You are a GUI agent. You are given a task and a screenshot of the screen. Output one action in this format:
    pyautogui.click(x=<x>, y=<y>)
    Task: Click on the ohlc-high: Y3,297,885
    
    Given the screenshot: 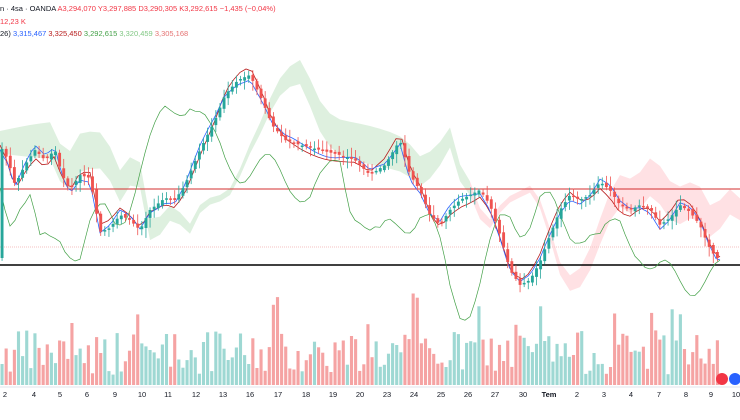 What is the action you would take?
    pyautogui.click(x=117, y=8)
    